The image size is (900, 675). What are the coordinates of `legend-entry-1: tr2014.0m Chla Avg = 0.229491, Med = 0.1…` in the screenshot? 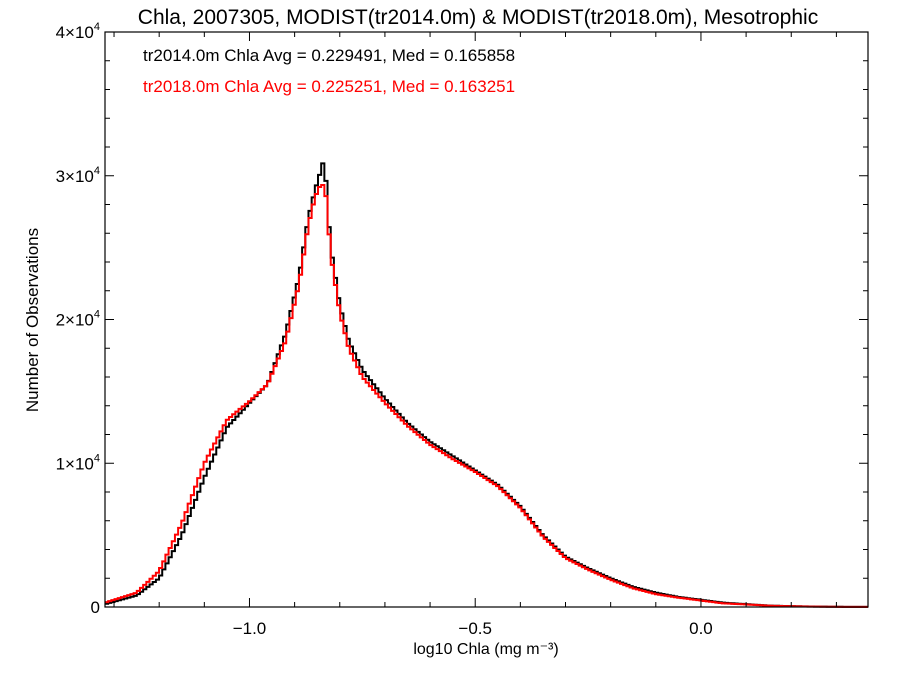 It's located at (329, 55).